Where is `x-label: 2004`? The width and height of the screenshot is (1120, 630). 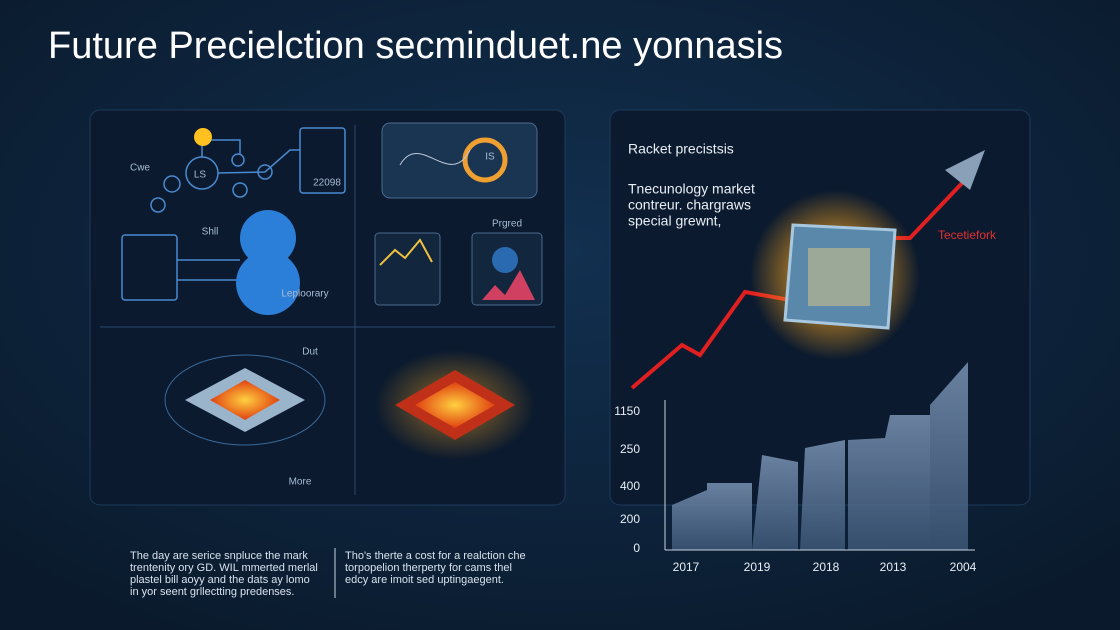
x-label: 2004 is located at coordinates (963, 567).